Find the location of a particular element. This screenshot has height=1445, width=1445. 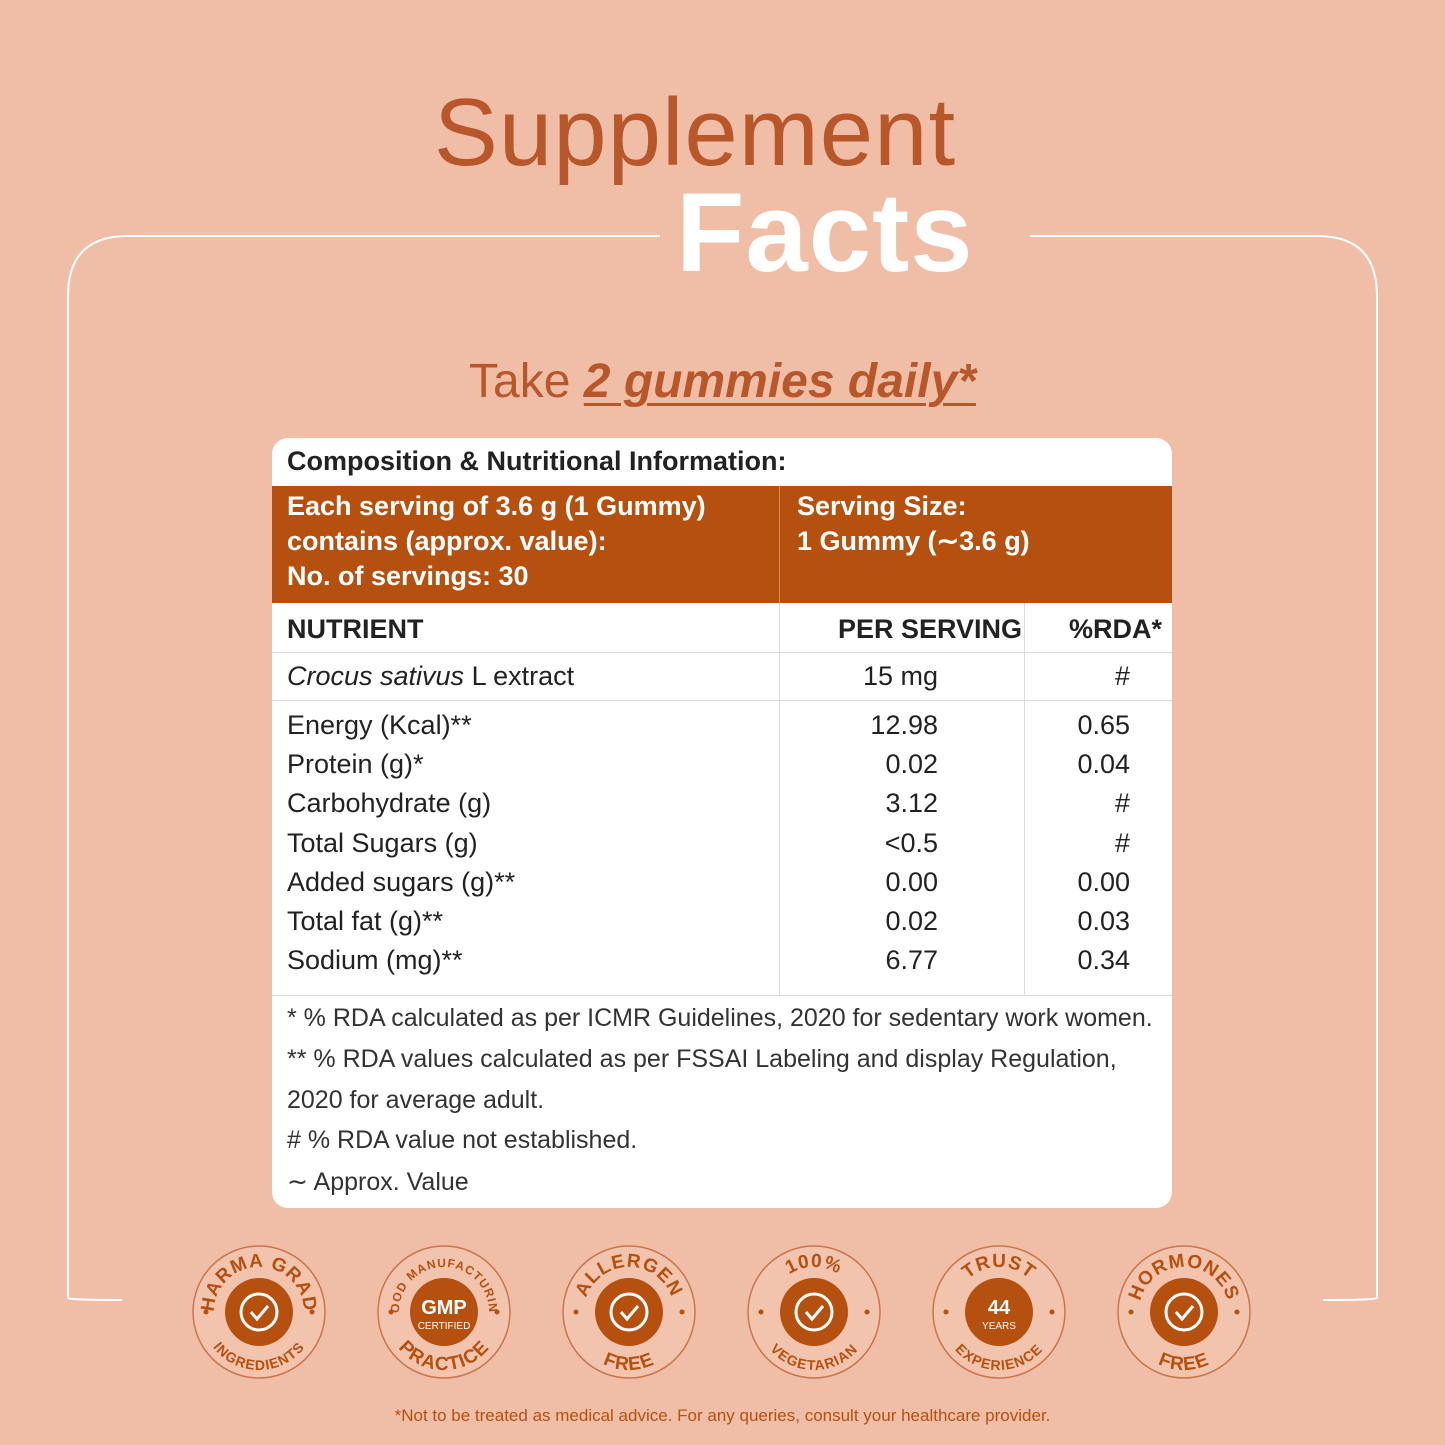

nutrient-name: Total fat (g)** is located at coordinates (365, 921).